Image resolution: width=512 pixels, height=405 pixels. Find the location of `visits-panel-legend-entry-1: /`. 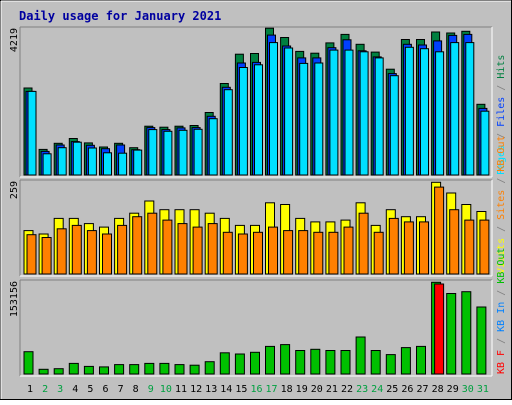

visits-panel-legend-entry-1: / is located at coordinates (501, 229).